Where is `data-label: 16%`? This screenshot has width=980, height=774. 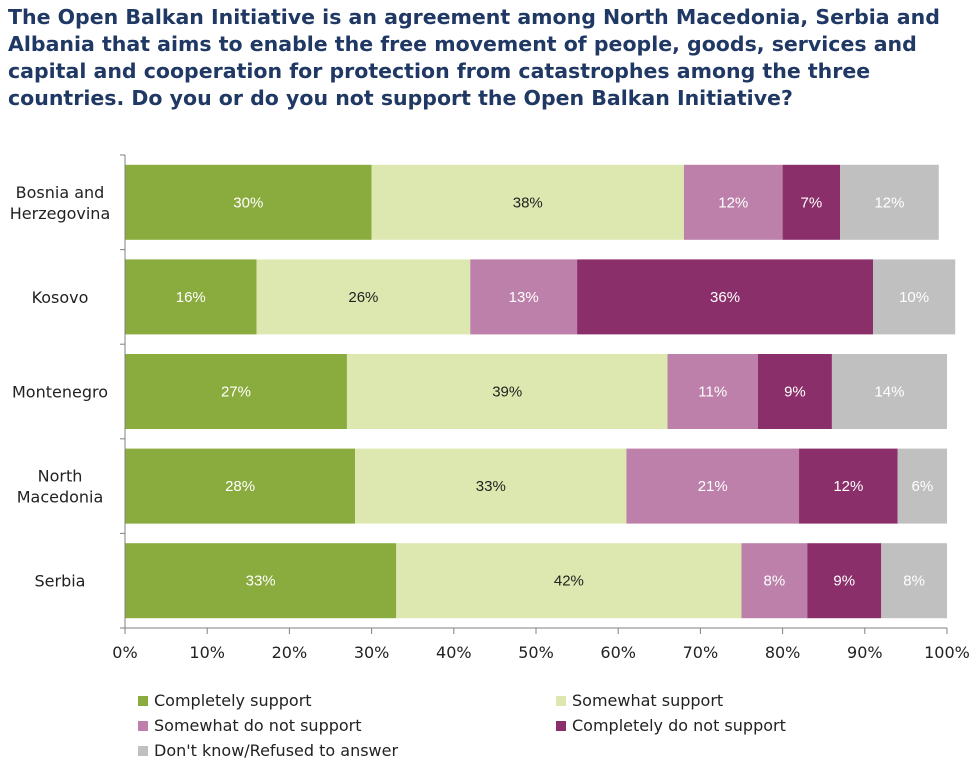
data-label: 16% is located at coordinates (191, 297).